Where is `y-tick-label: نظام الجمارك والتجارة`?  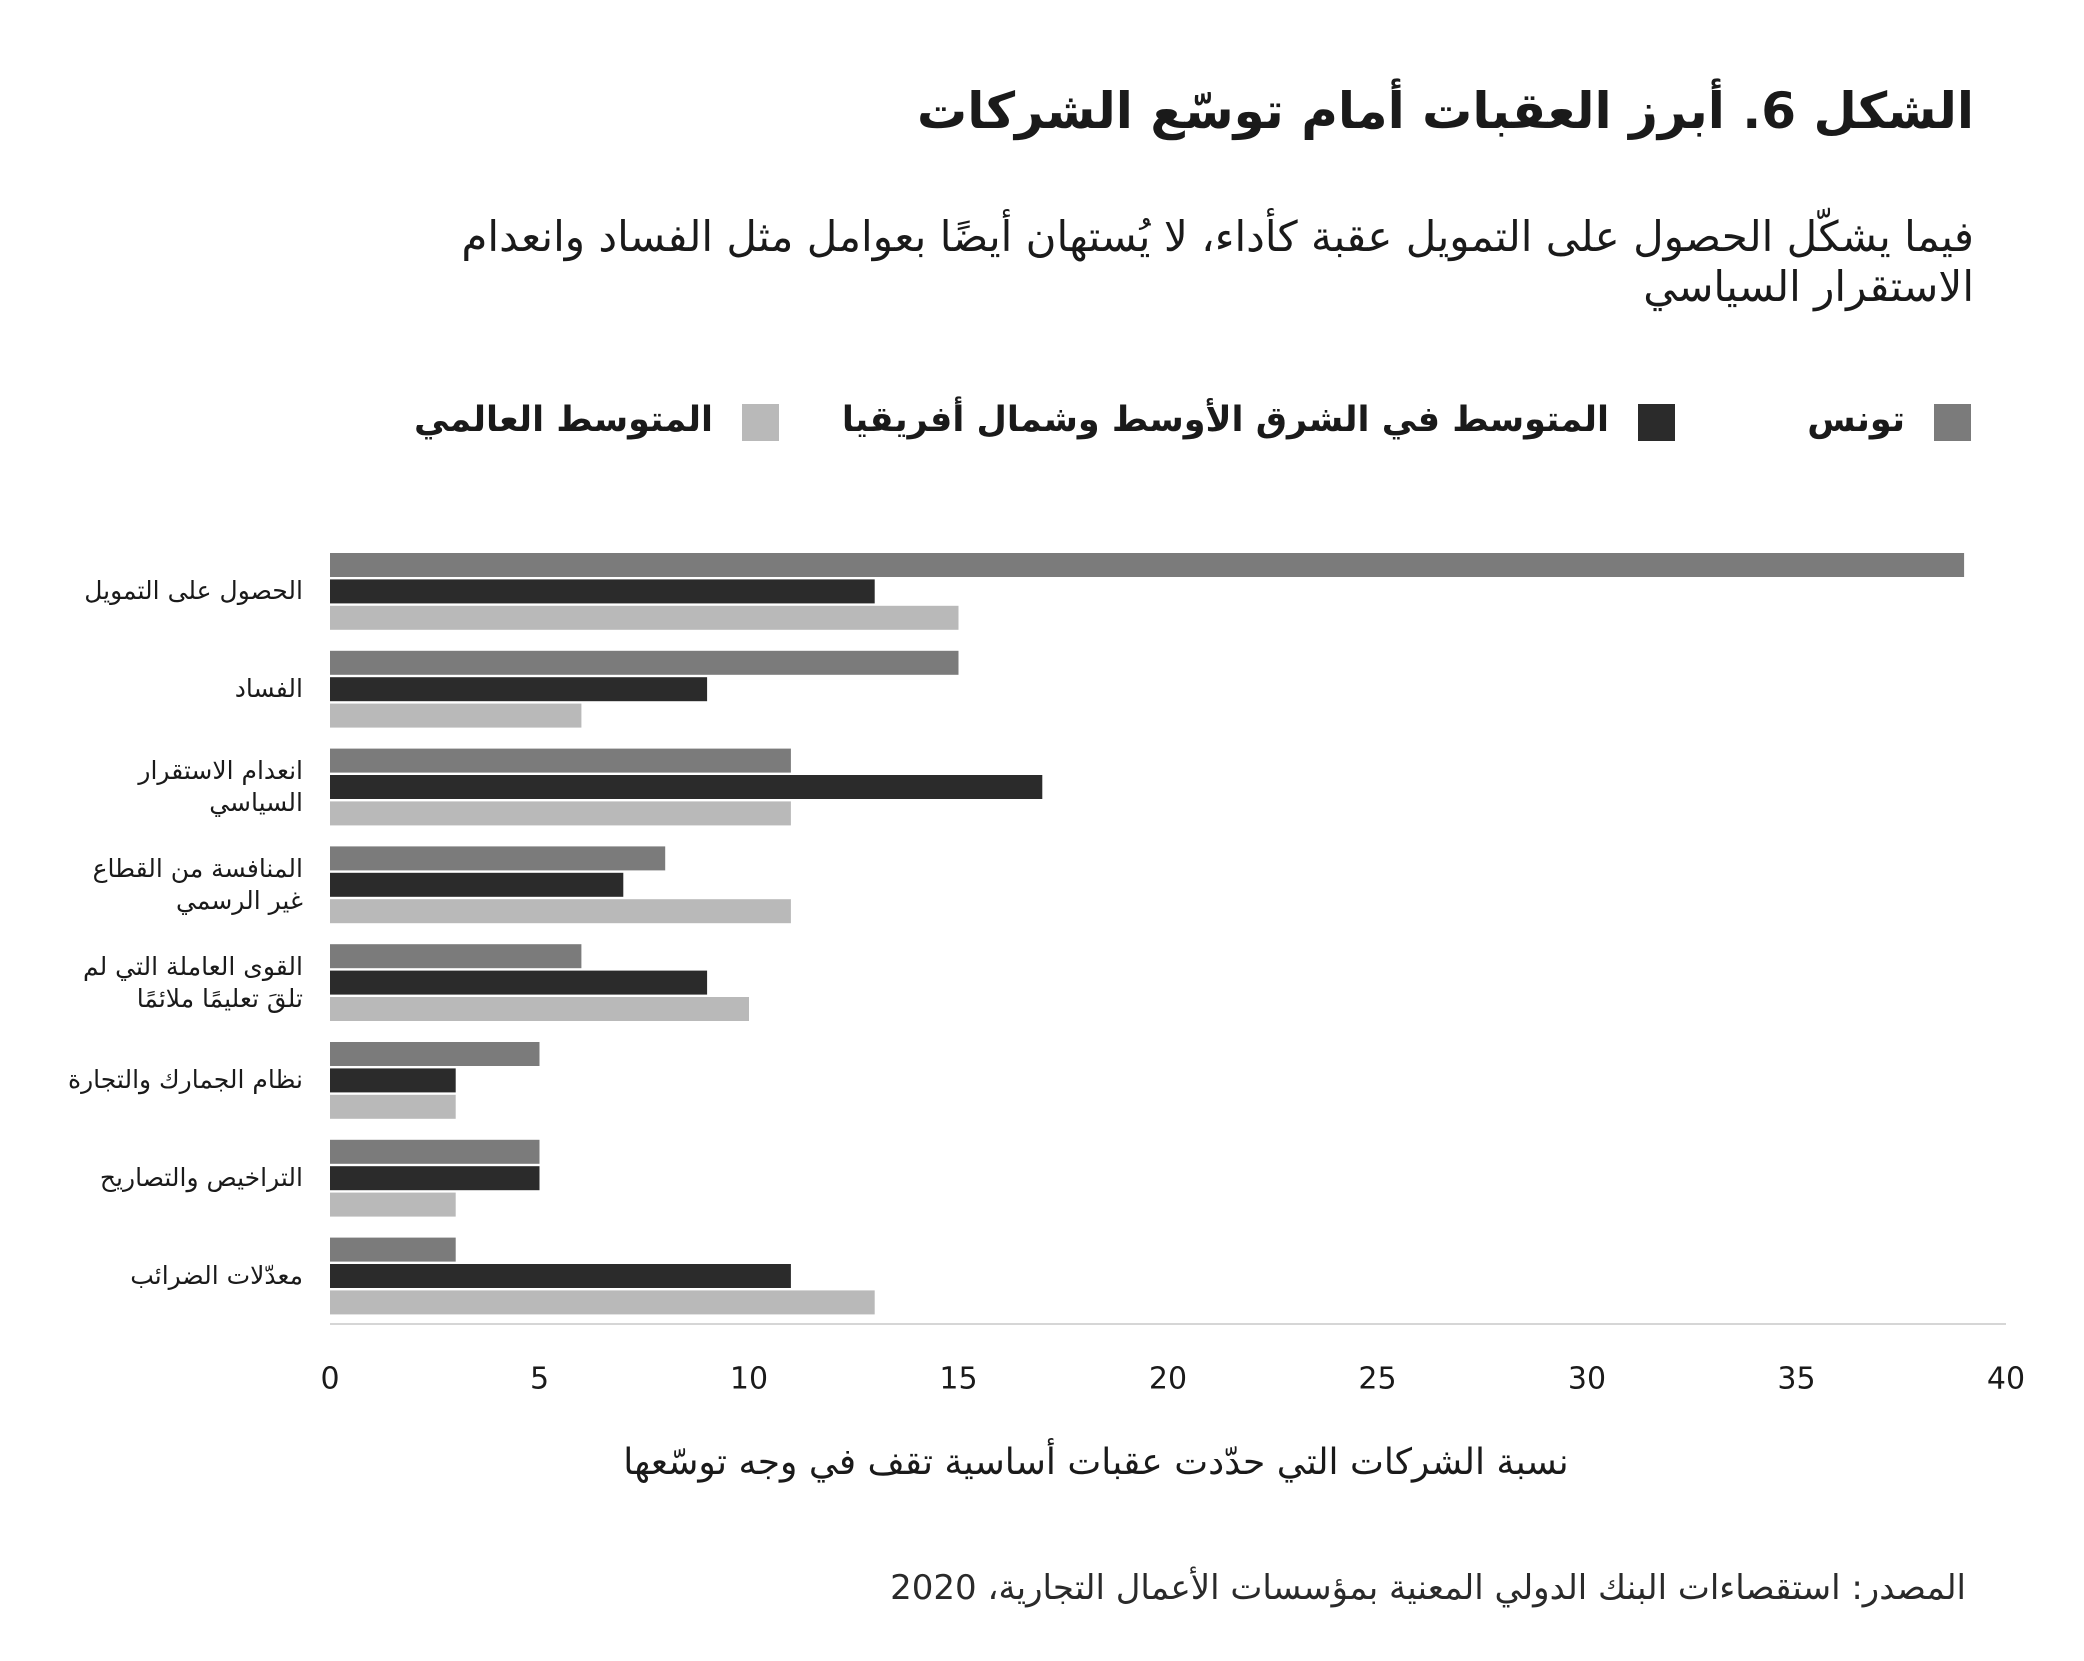 y-tick-label: نظام الجمارك والتجارة is located at coordinates (185, 1080).